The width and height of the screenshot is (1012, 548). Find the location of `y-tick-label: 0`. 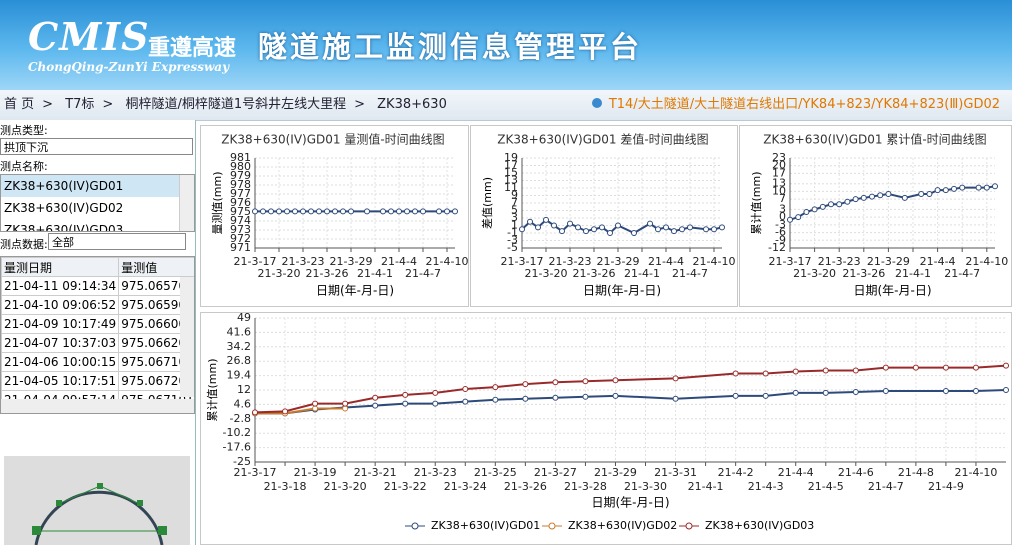

y-tick-label: 0 is located at coordinates (782, 216).